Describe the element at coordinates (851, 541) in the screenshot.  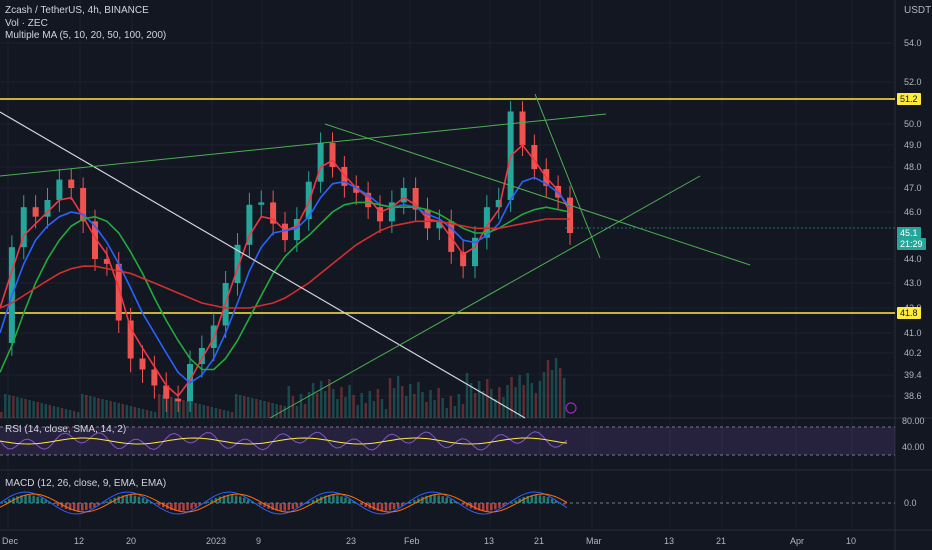
I see `date-tick-label: 10` at that location.